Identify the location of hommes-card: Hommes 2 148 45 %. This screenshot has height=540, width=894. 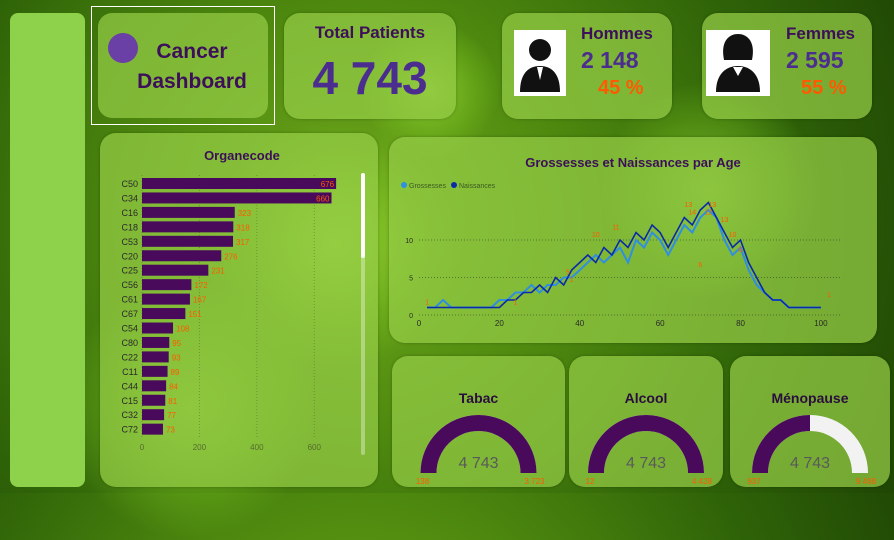
(587, 66).